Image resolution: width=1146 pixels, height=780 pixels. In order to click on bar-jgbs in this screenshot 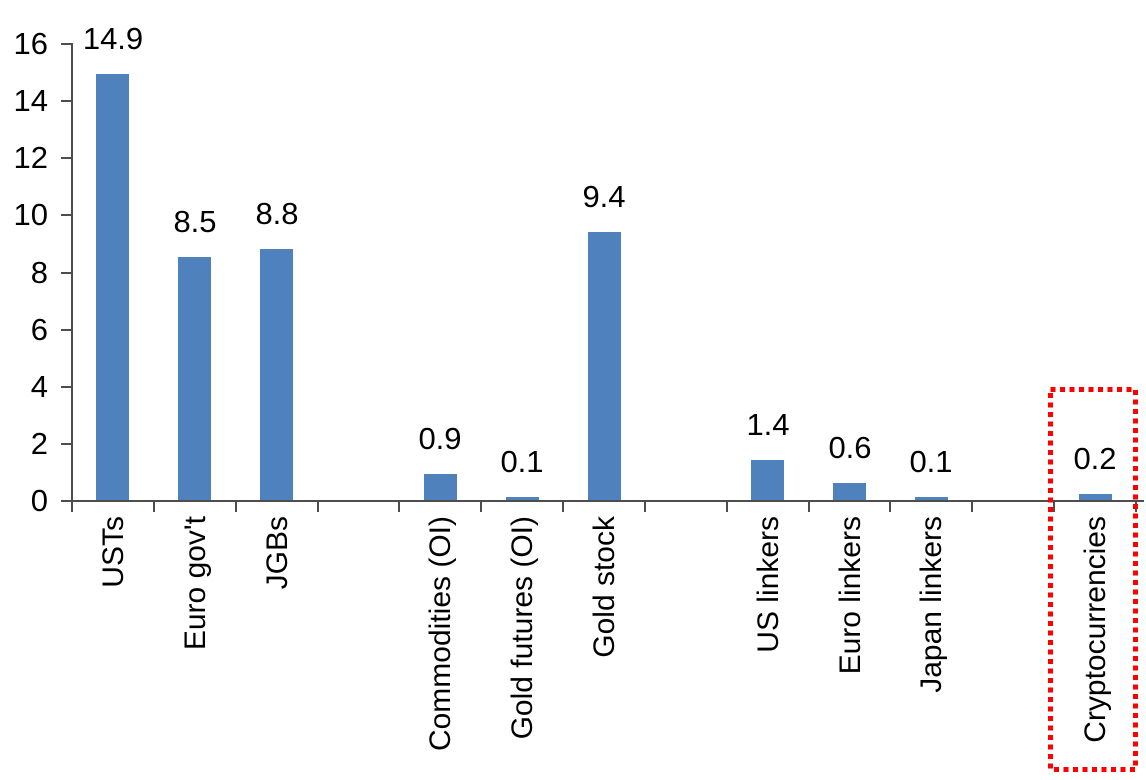, I will do `click(276, 374)`.